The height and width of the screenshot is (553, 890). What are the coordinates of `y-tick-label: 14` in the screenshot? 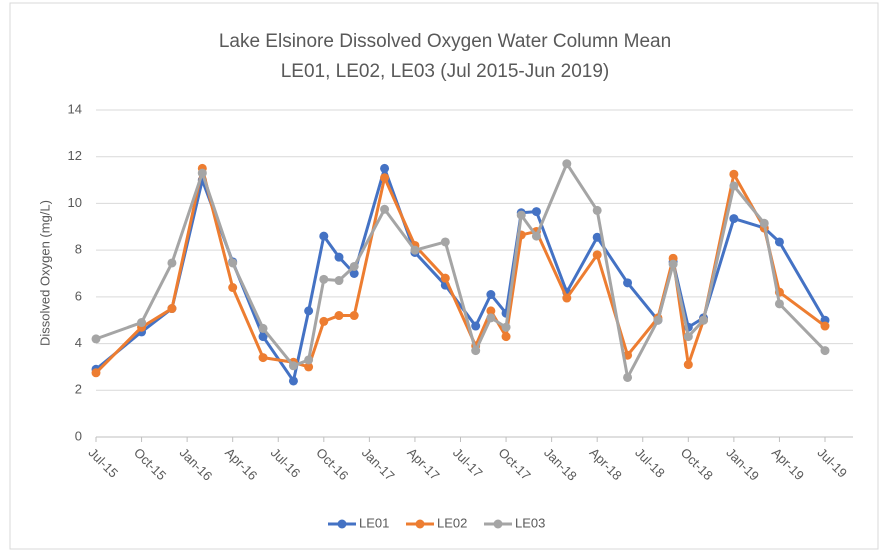 It's located at (75, 108).